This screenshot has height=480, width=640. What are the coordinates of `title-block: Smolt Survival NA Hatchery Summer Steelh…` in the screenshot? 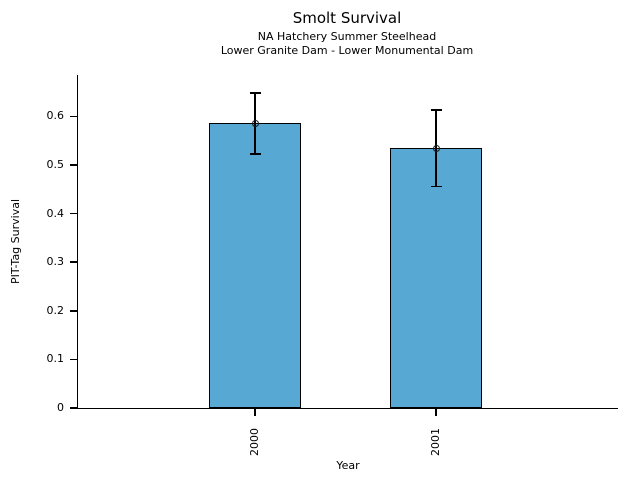 It's located at (347, 33).